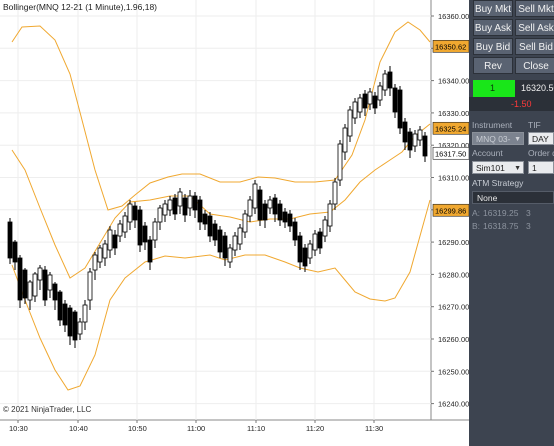 Image resolution: width=554 pixels, height=446 pixels. Describe the element at coordinates (487, 153) in the screenshot. I see `account-label: Account` at that location.